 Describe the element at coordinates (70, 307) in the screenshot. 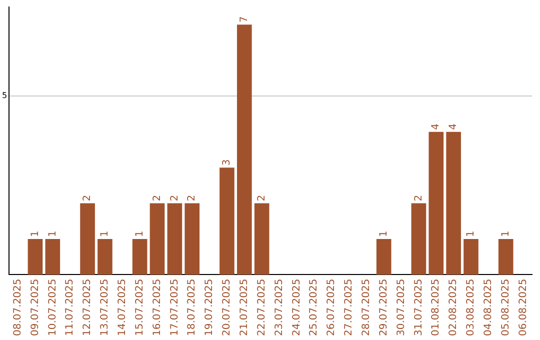

I see `x-tick-label: 11.07.2025` at that location.